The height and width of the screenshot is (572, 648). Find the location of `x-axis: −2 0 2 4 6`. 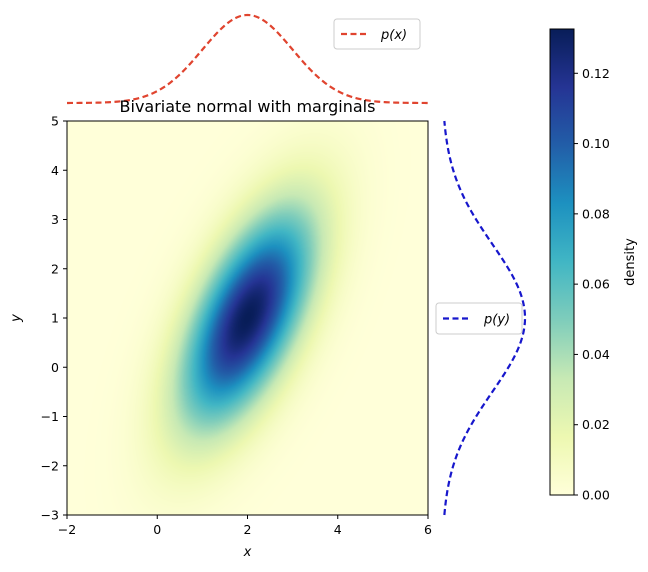

x-axis: −2 0 2 4 6 is located at coordinates (245, 526).